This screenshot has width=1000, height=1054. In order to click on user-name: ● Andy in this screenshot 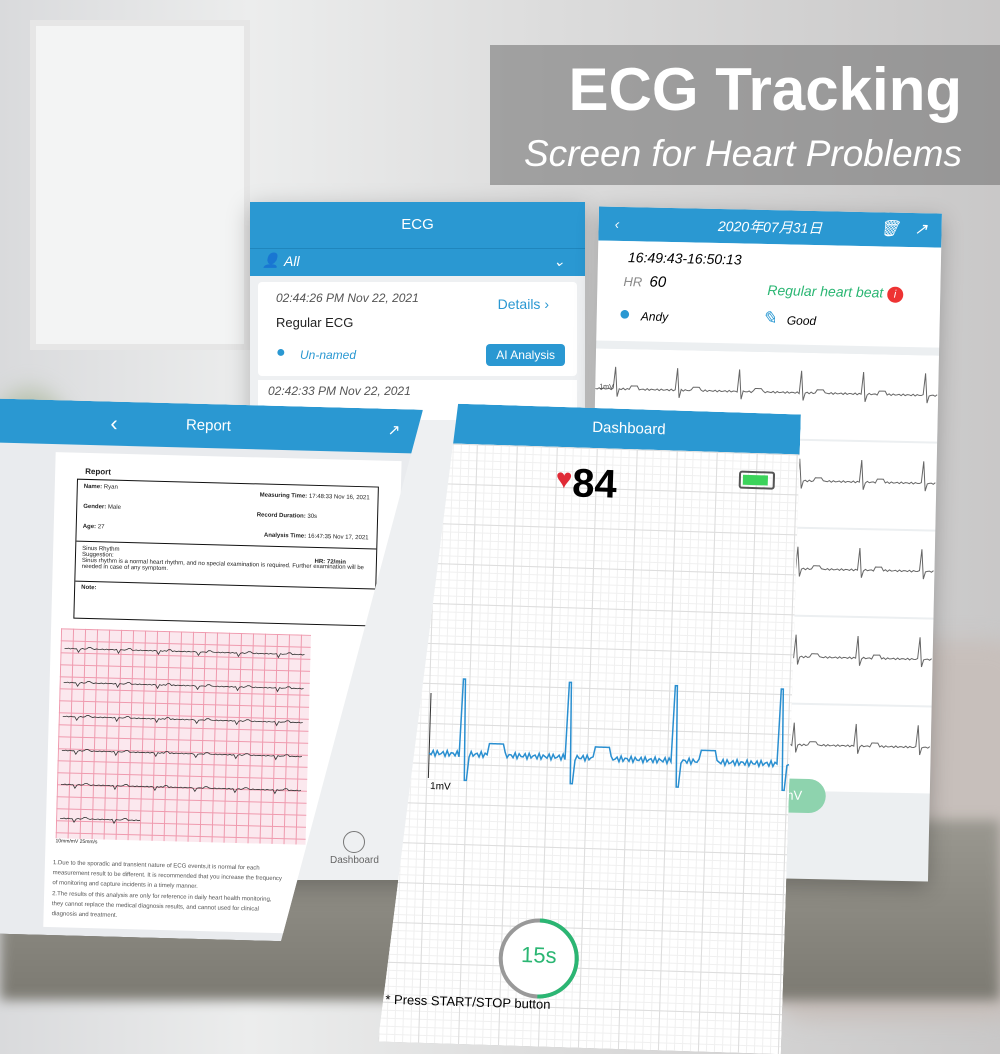, I will do `click(643, 314)`.